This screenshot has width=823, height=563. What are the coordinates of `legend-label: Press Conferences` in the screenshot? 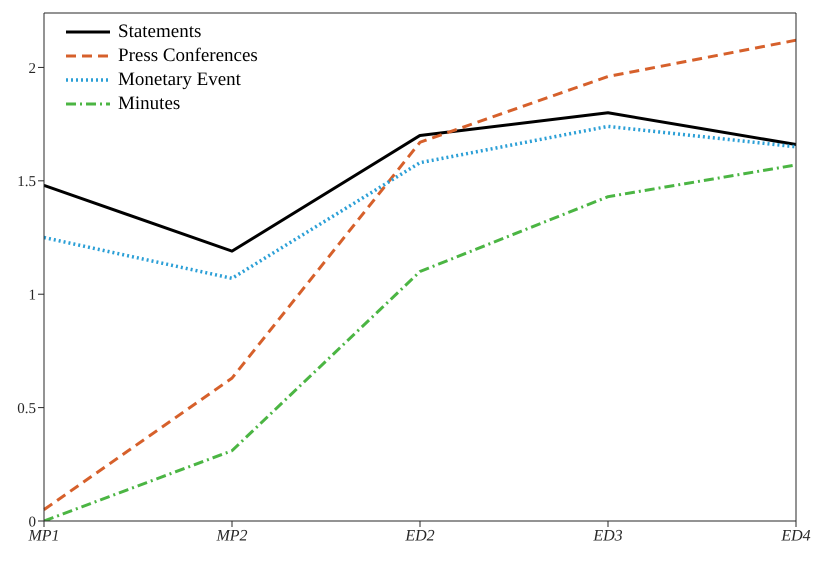 It's located at (188, 56).